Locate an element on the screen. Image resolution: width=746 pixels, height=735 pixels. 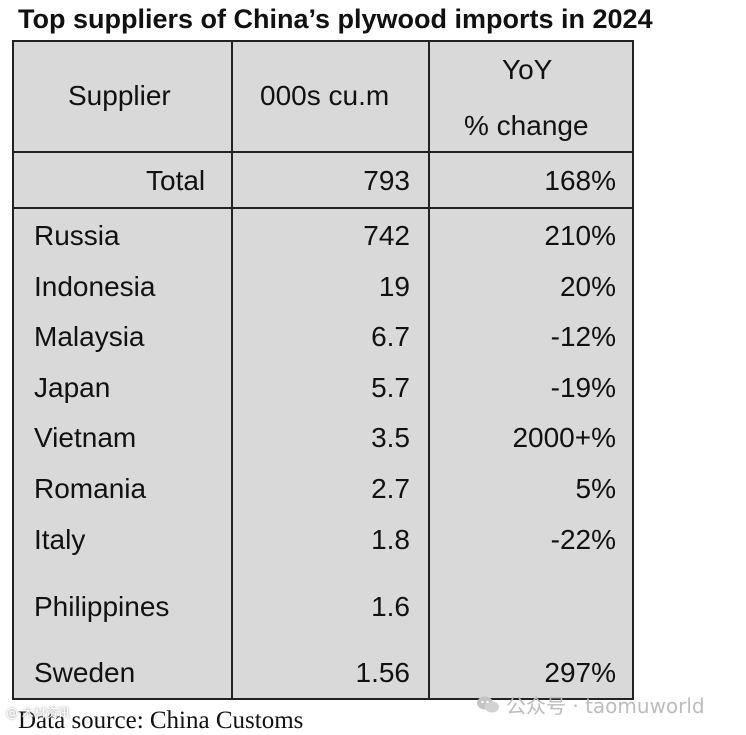
total-yoy: 168% is located at coordinates (580, 180).